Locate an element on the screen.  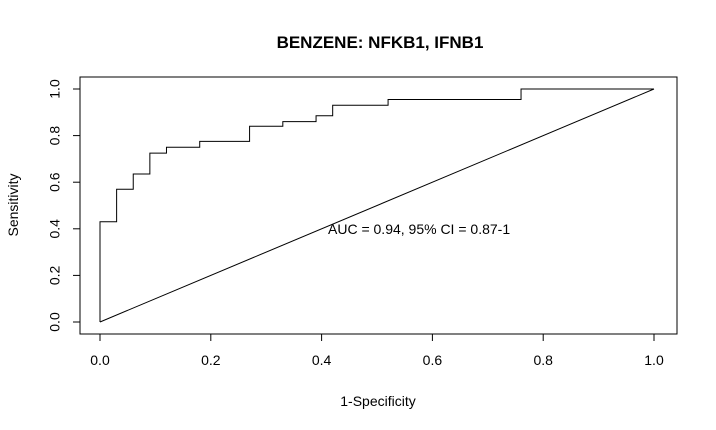
x-tick-label: 0.8 is located at coordinates (543, 360).